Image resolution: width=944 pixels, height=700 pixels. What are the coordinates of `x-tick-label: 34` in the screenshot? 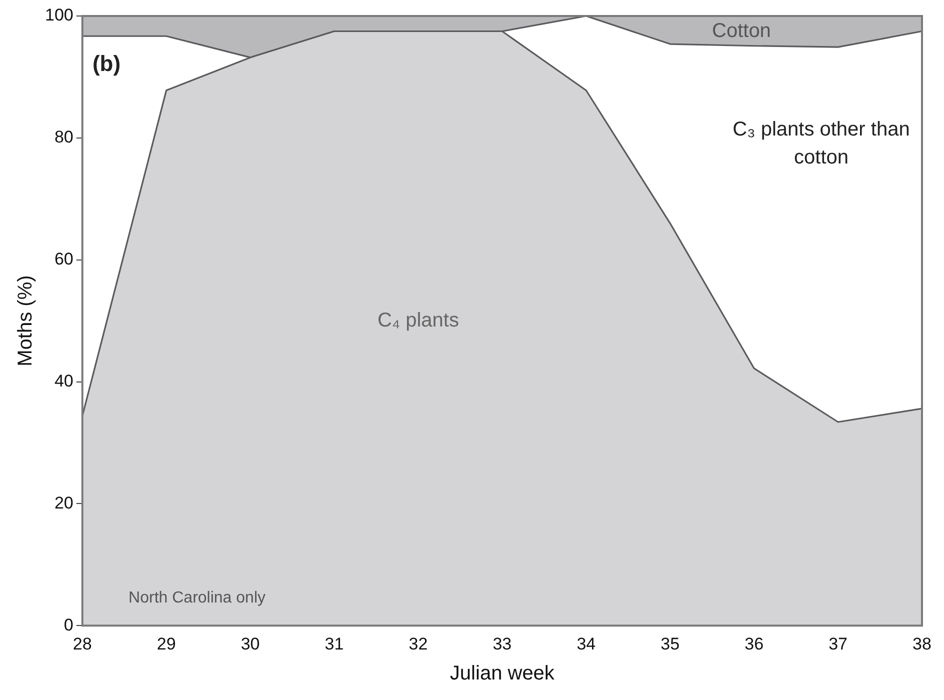 It's located at (586, 644).